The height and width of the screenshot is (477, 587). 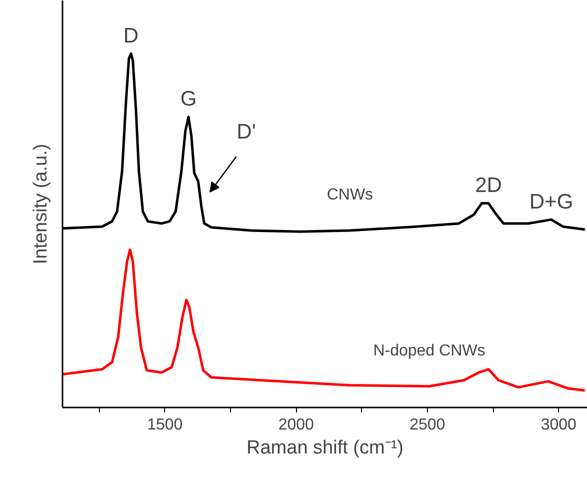 What do you see at coordinates (165, 425) in the screenshot?
I see `x-tick-label: 1500` at bounding box center [165, 425].